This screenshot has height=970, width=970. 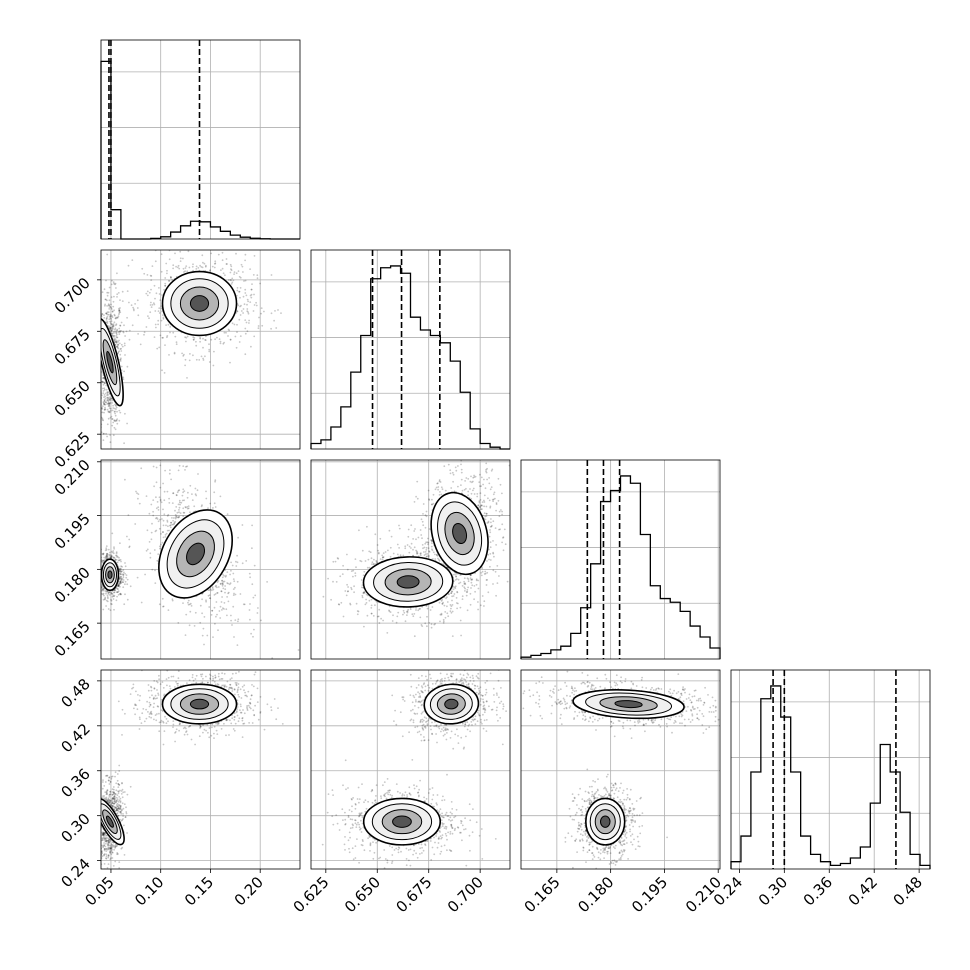 I want to click on y-axis-4: 0.24 0.30 0.36 0.42 0.48, so click(x=79, y=783).